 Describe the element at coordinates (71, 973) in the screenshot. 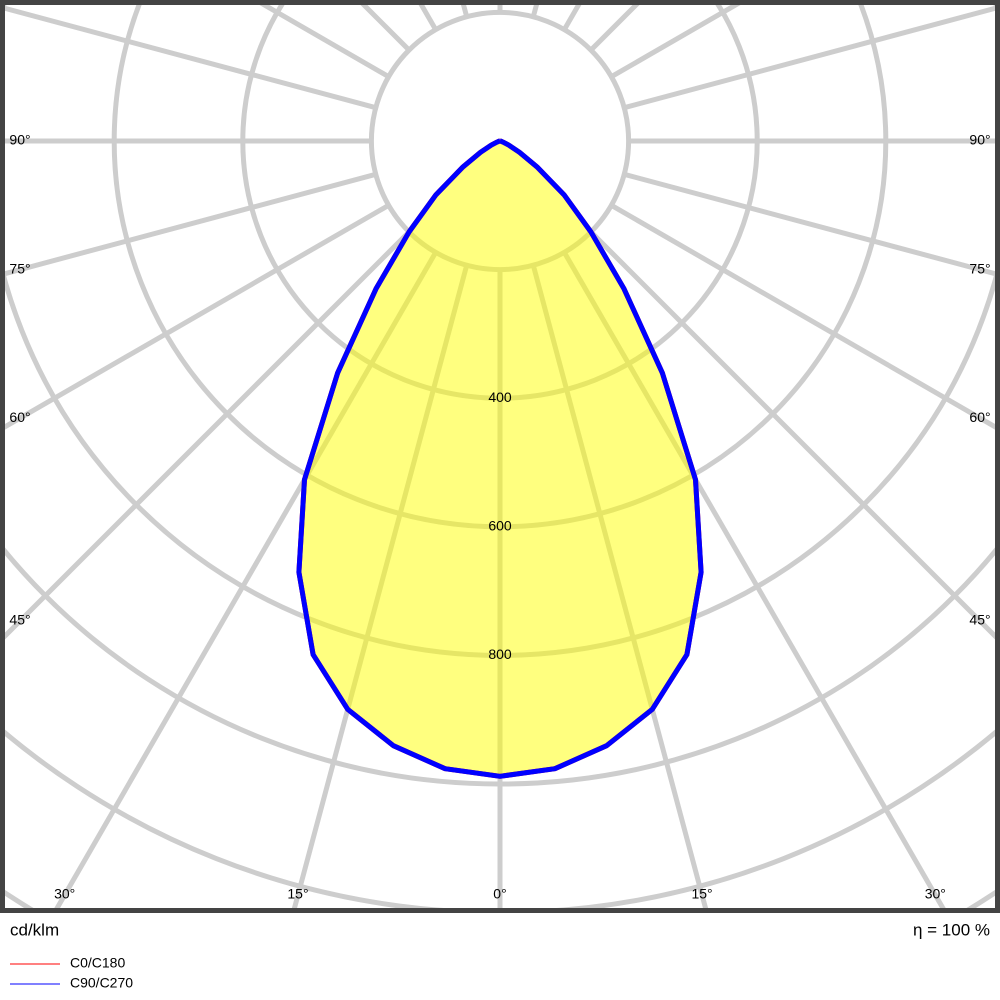

I see `legend: C0/C180 C90/C270` at that location.